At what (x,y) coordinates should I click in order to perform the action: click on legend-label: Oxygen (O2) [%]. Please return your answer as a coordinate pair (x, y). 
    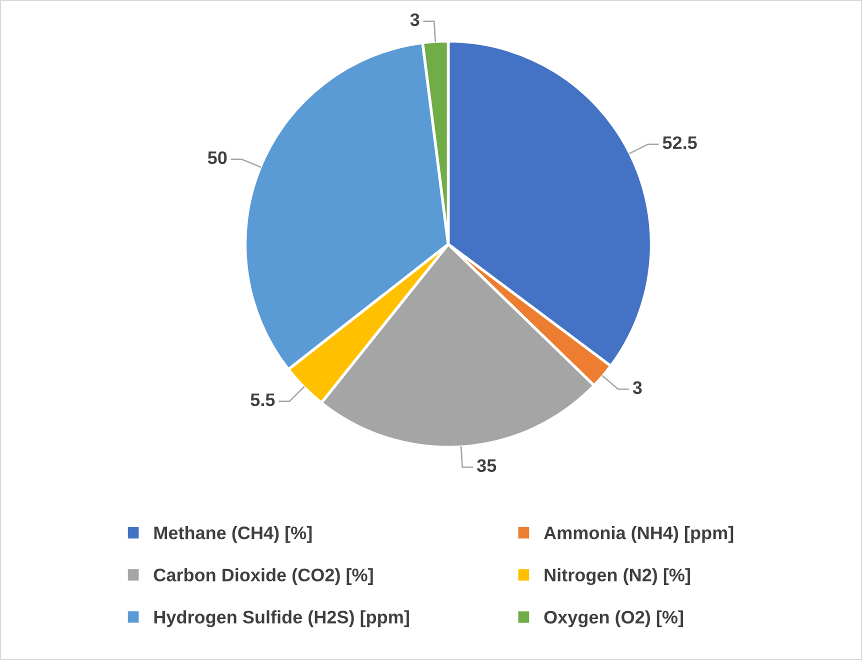
    Looking at the image, I should click on (613, 619).